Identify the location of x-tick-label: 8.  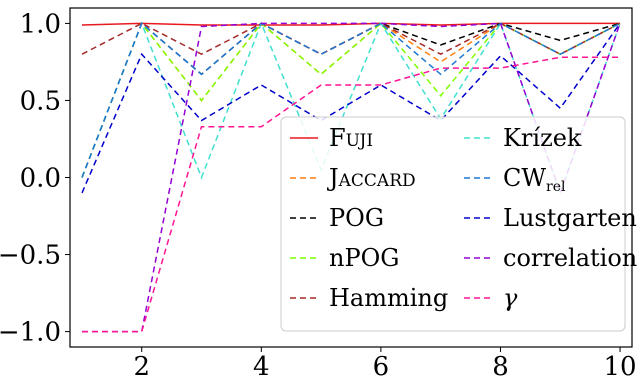
(500, 364).